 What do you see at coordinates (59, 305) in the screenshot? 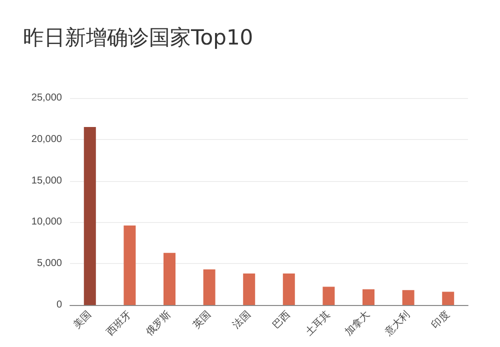
I see `y-tick-label: 0` at bounding box center [59, 305].